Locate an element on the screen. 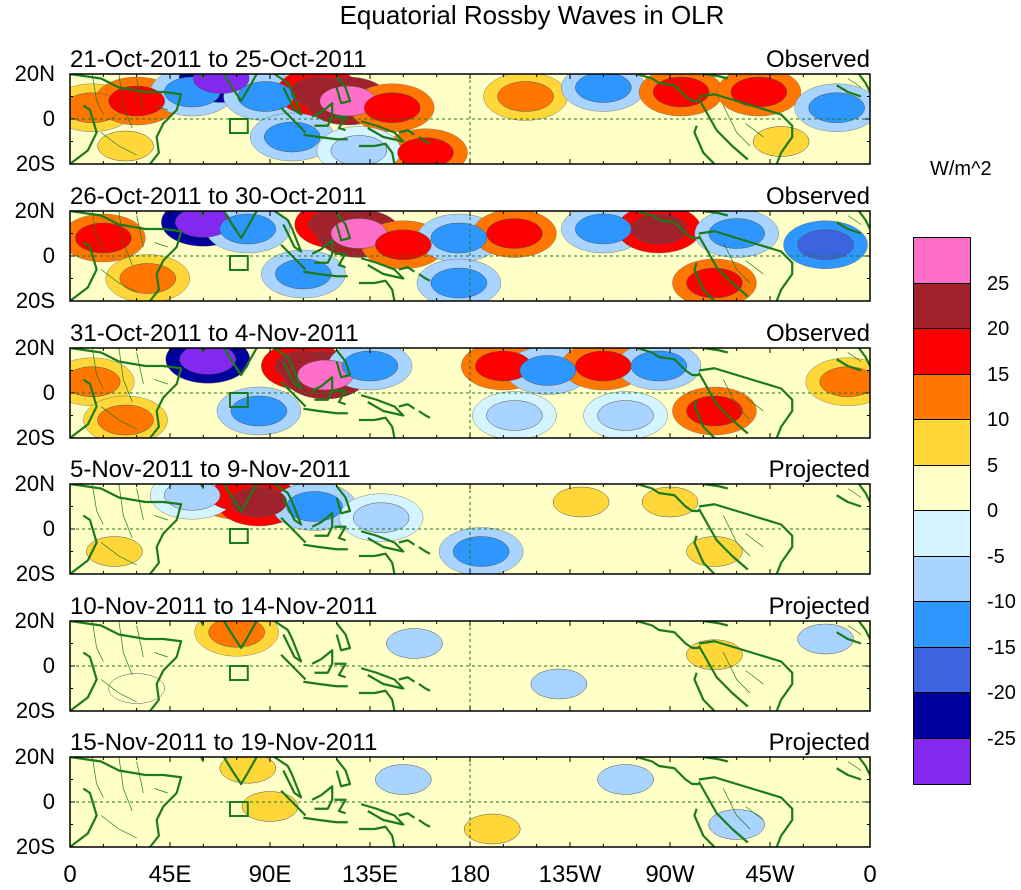 The height and width of the screenshot is (890, 1021). panel-date-range: 31-Oct-2011 to 4-Nov-2011 is located at coordinates (214, 333).